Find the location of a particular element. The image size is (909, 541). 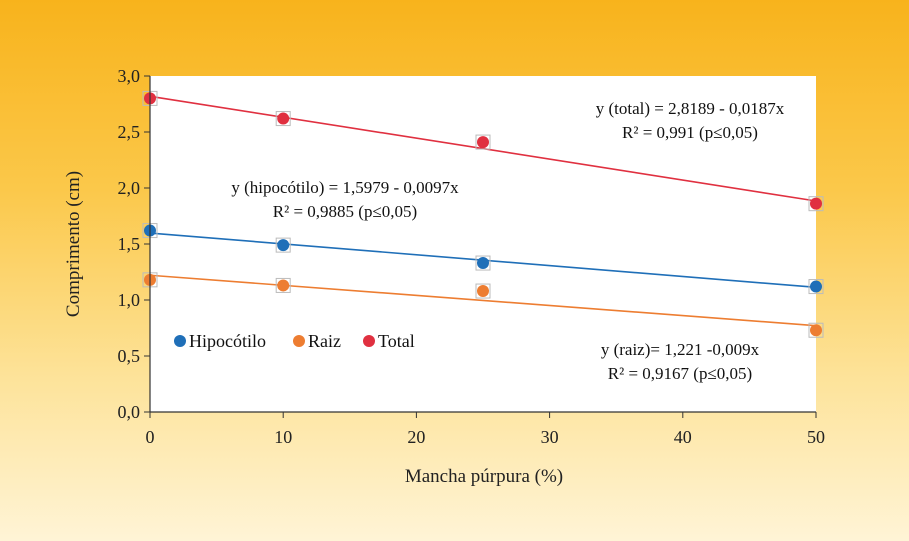

x-axis-title: Mancha púrpura (%) is located at coordinates (484, 476).